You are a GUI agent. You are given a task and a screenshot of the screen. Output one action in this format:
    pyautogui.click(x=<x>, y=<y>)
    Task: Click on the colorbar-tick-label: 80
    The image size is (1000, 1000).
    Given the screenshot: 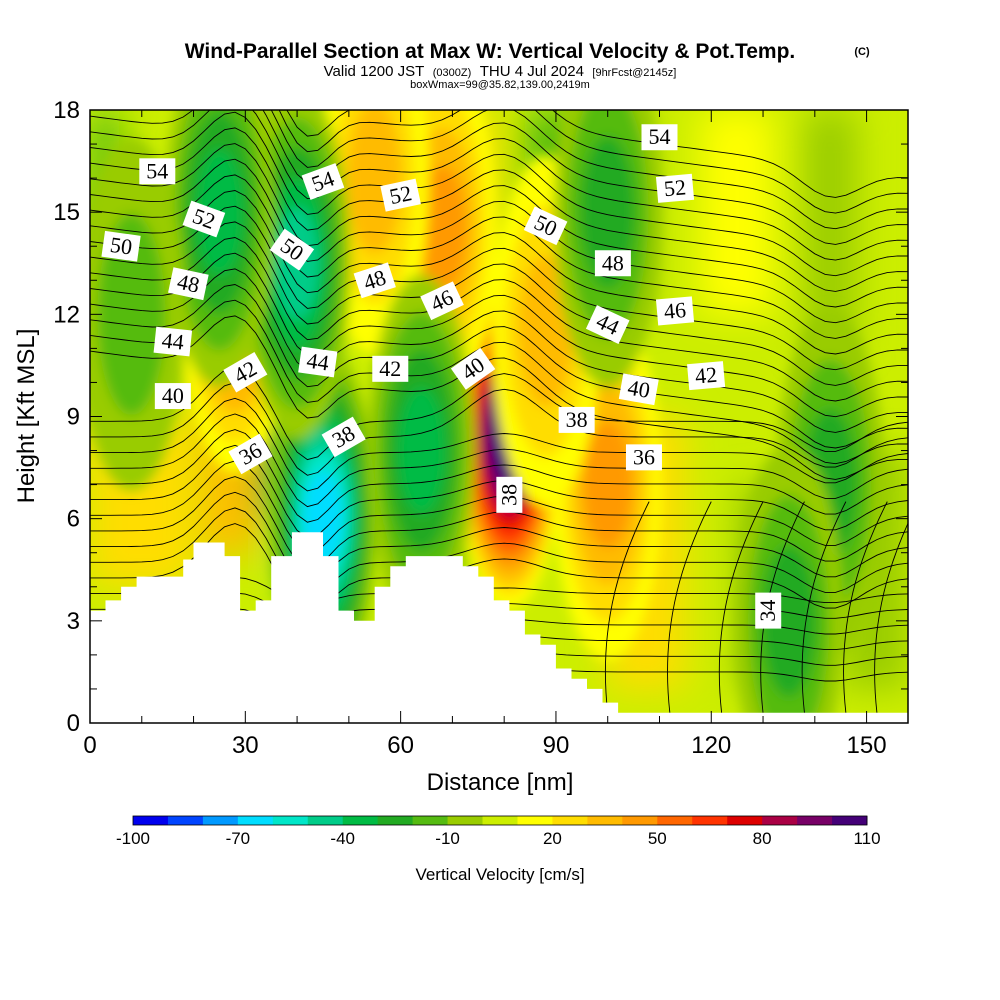 What is the action you would take?
    pyautogui.click(x=762, y=838)
    